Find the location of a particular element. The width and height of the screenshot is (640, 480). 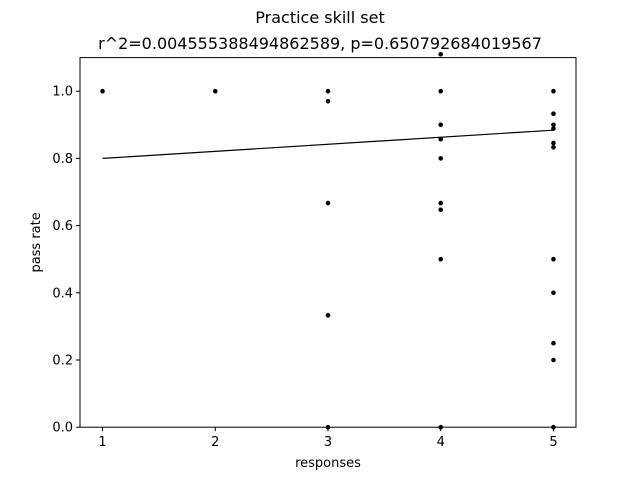

x-tick-label: 2 is located at coordinates (215, 442).